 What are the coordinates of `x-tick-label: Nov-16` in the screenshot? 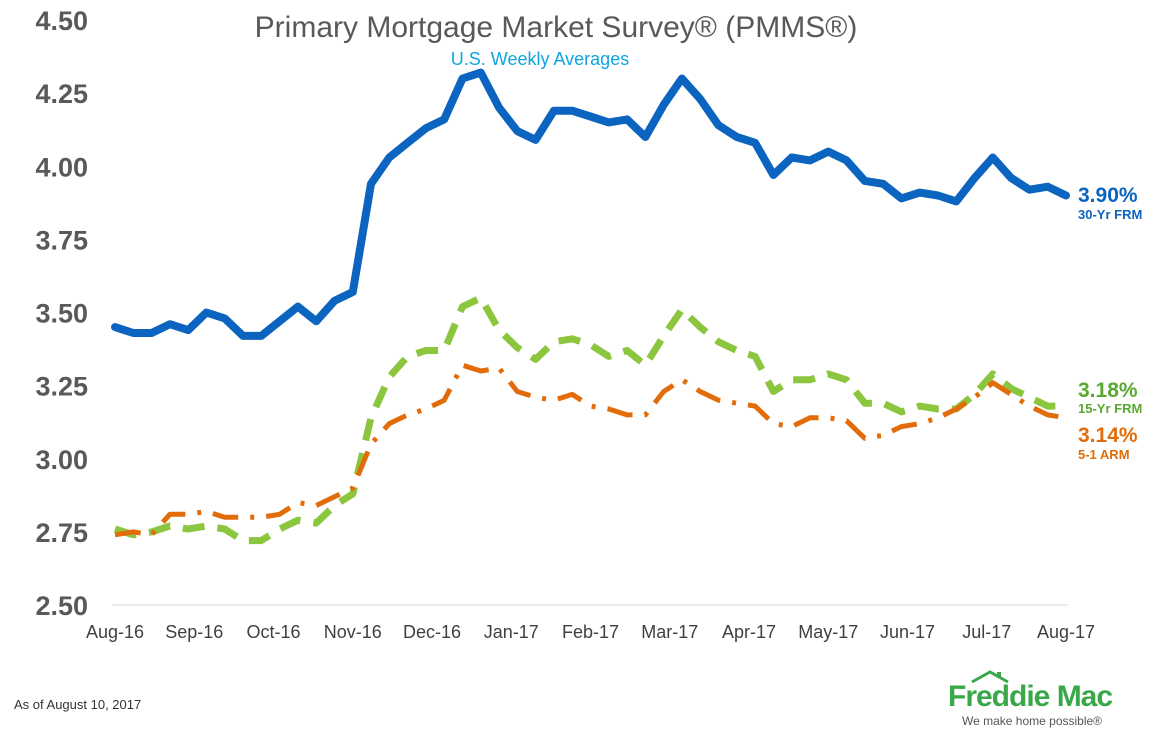 It's located at (353, 632).